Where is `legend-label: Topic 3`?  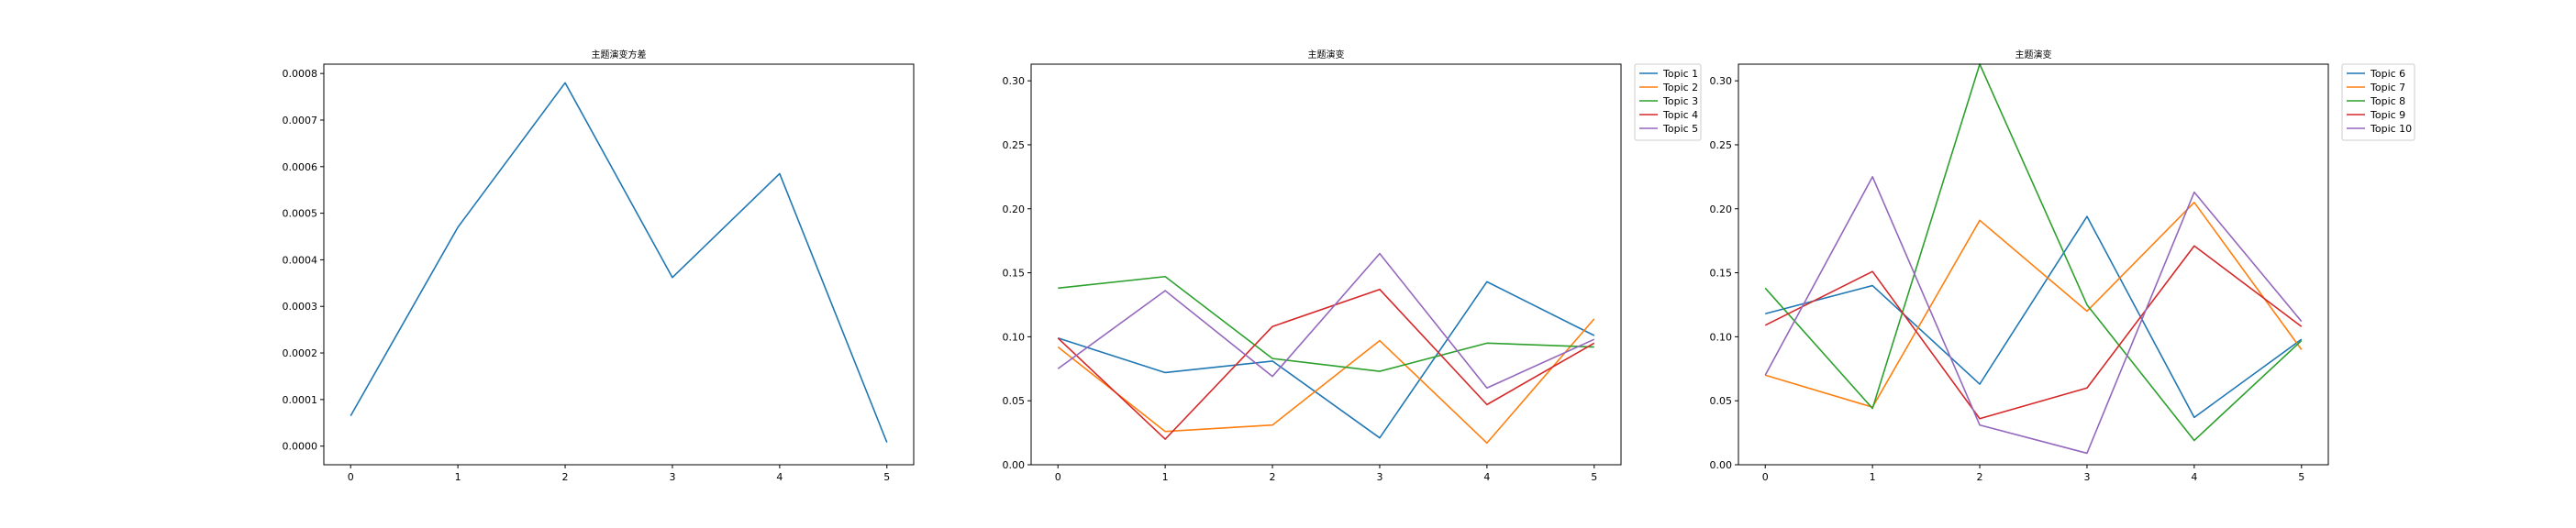
legend-label: Topic 3 is located at coordinates (1680, 101).